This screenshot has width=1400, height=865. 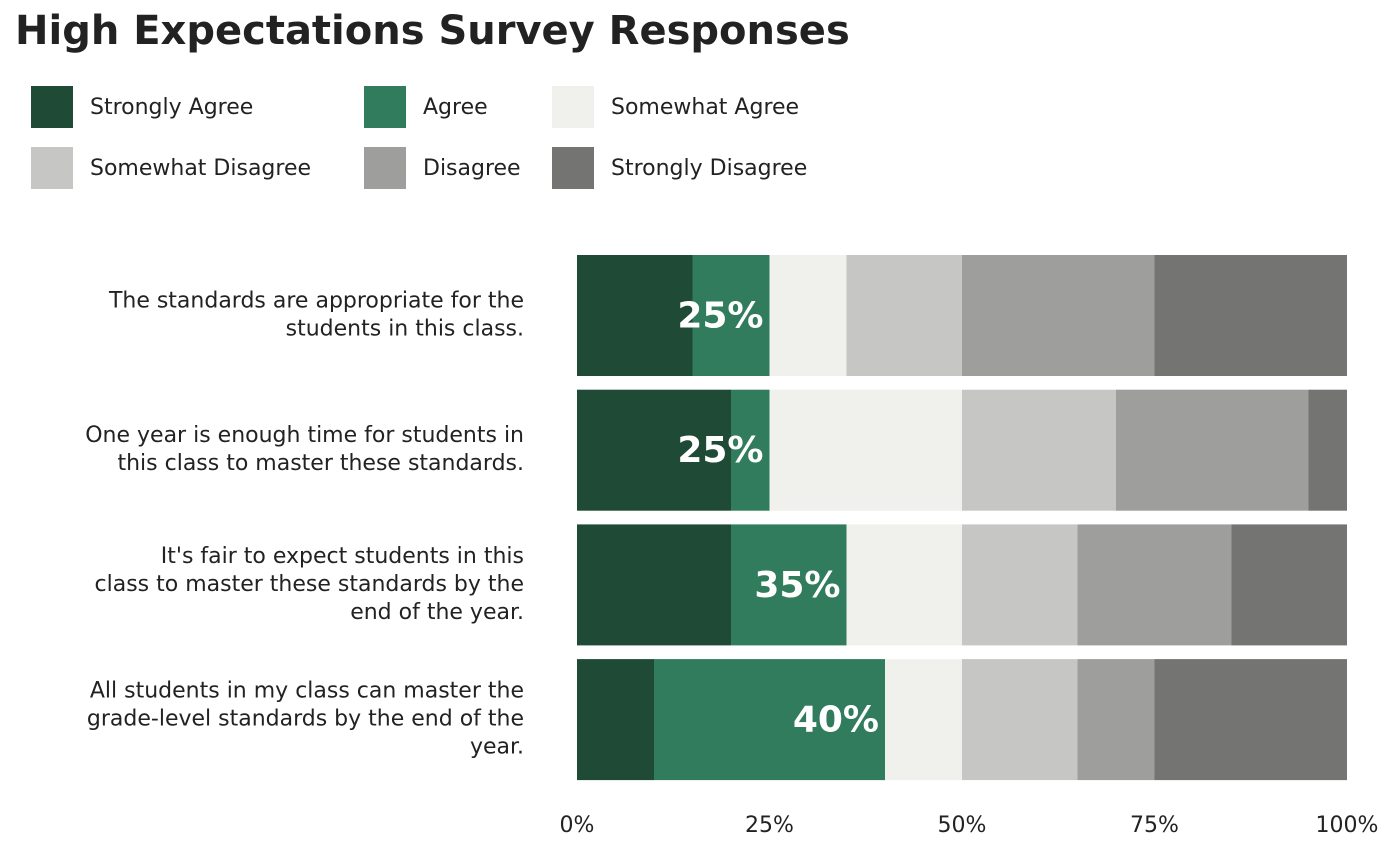 I want to click on legend-label: Strongly Disagree, so click(x=709, y=168).